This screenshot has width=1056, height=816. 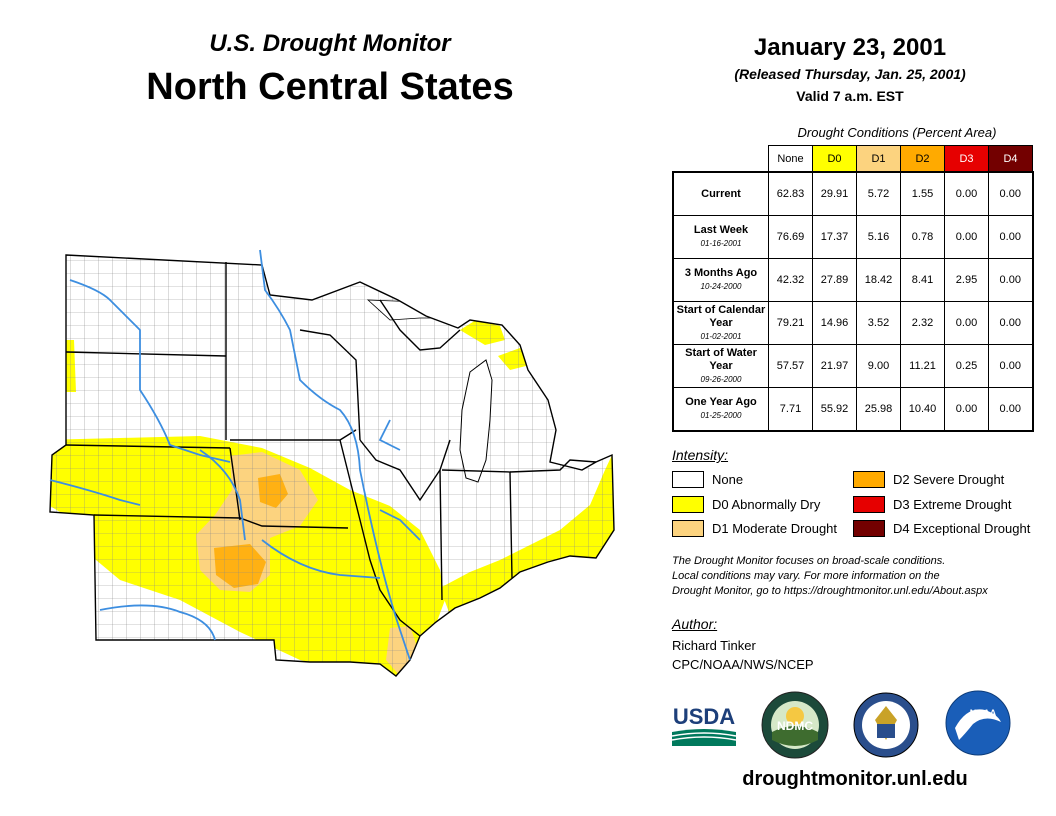 I want to click on col-d0: D0, so click(x=834, y=159).